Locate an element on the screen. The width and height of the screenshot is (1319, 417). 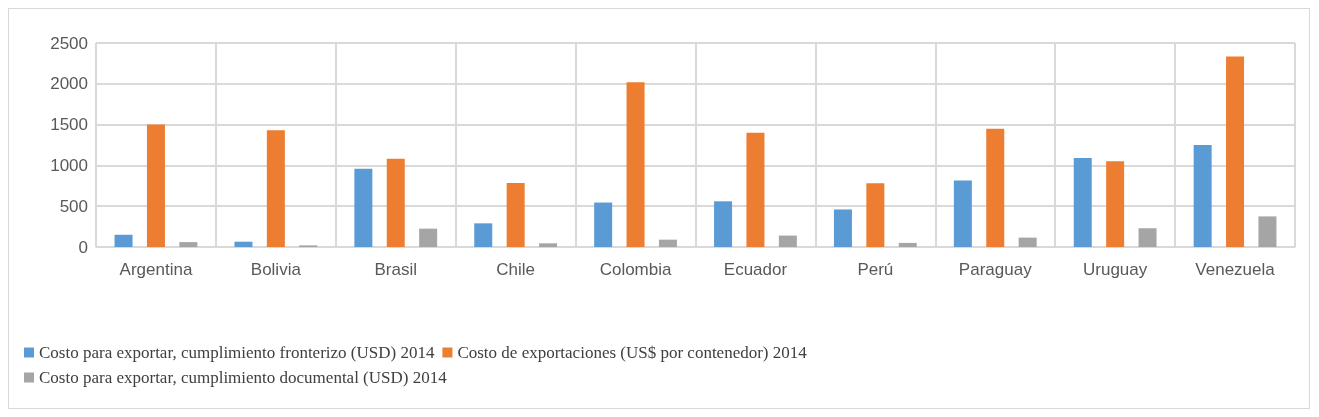
y-tick-label: 0 is located at coordinates (83, 247).